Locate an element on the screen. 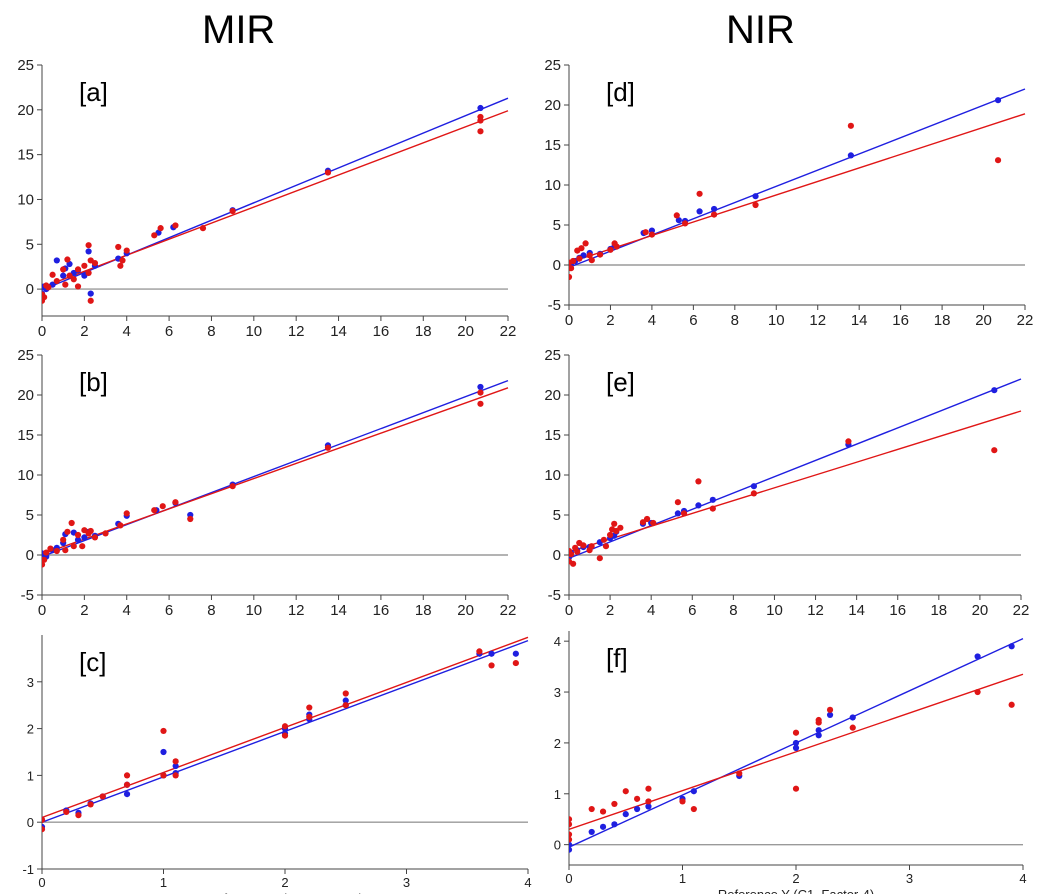  panel-label: [f] is located at coordinates (617, 658).